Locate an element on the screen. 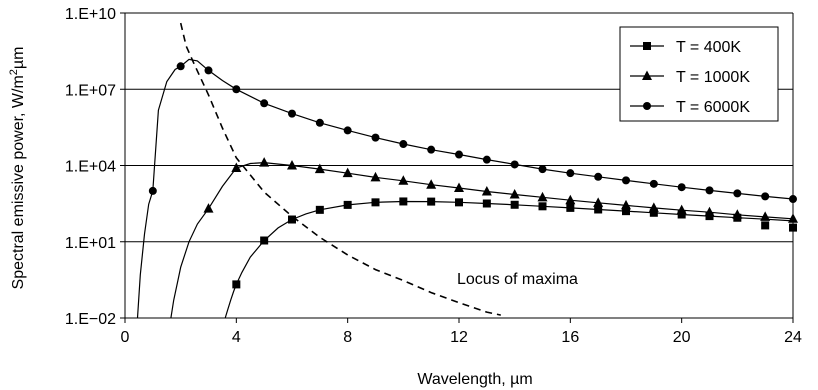 The image size is (818, 390). y-axis-label-tail: µm is located at coordinates (18, 58).